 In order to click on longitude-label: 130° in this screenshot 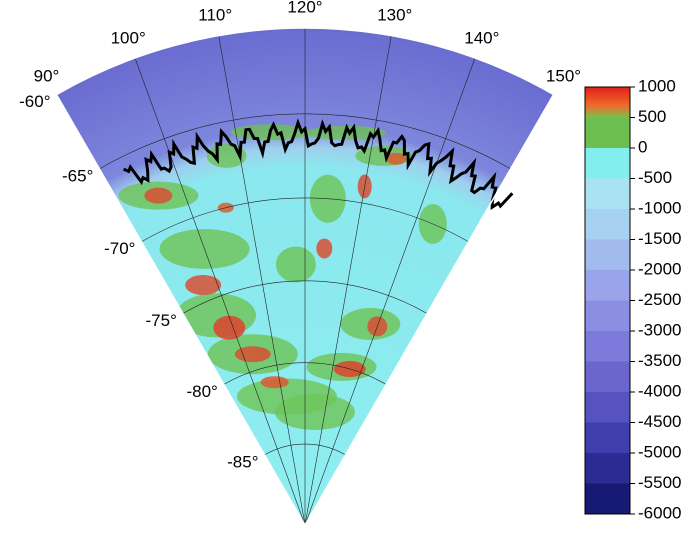, I will do `click(394, 14)`.